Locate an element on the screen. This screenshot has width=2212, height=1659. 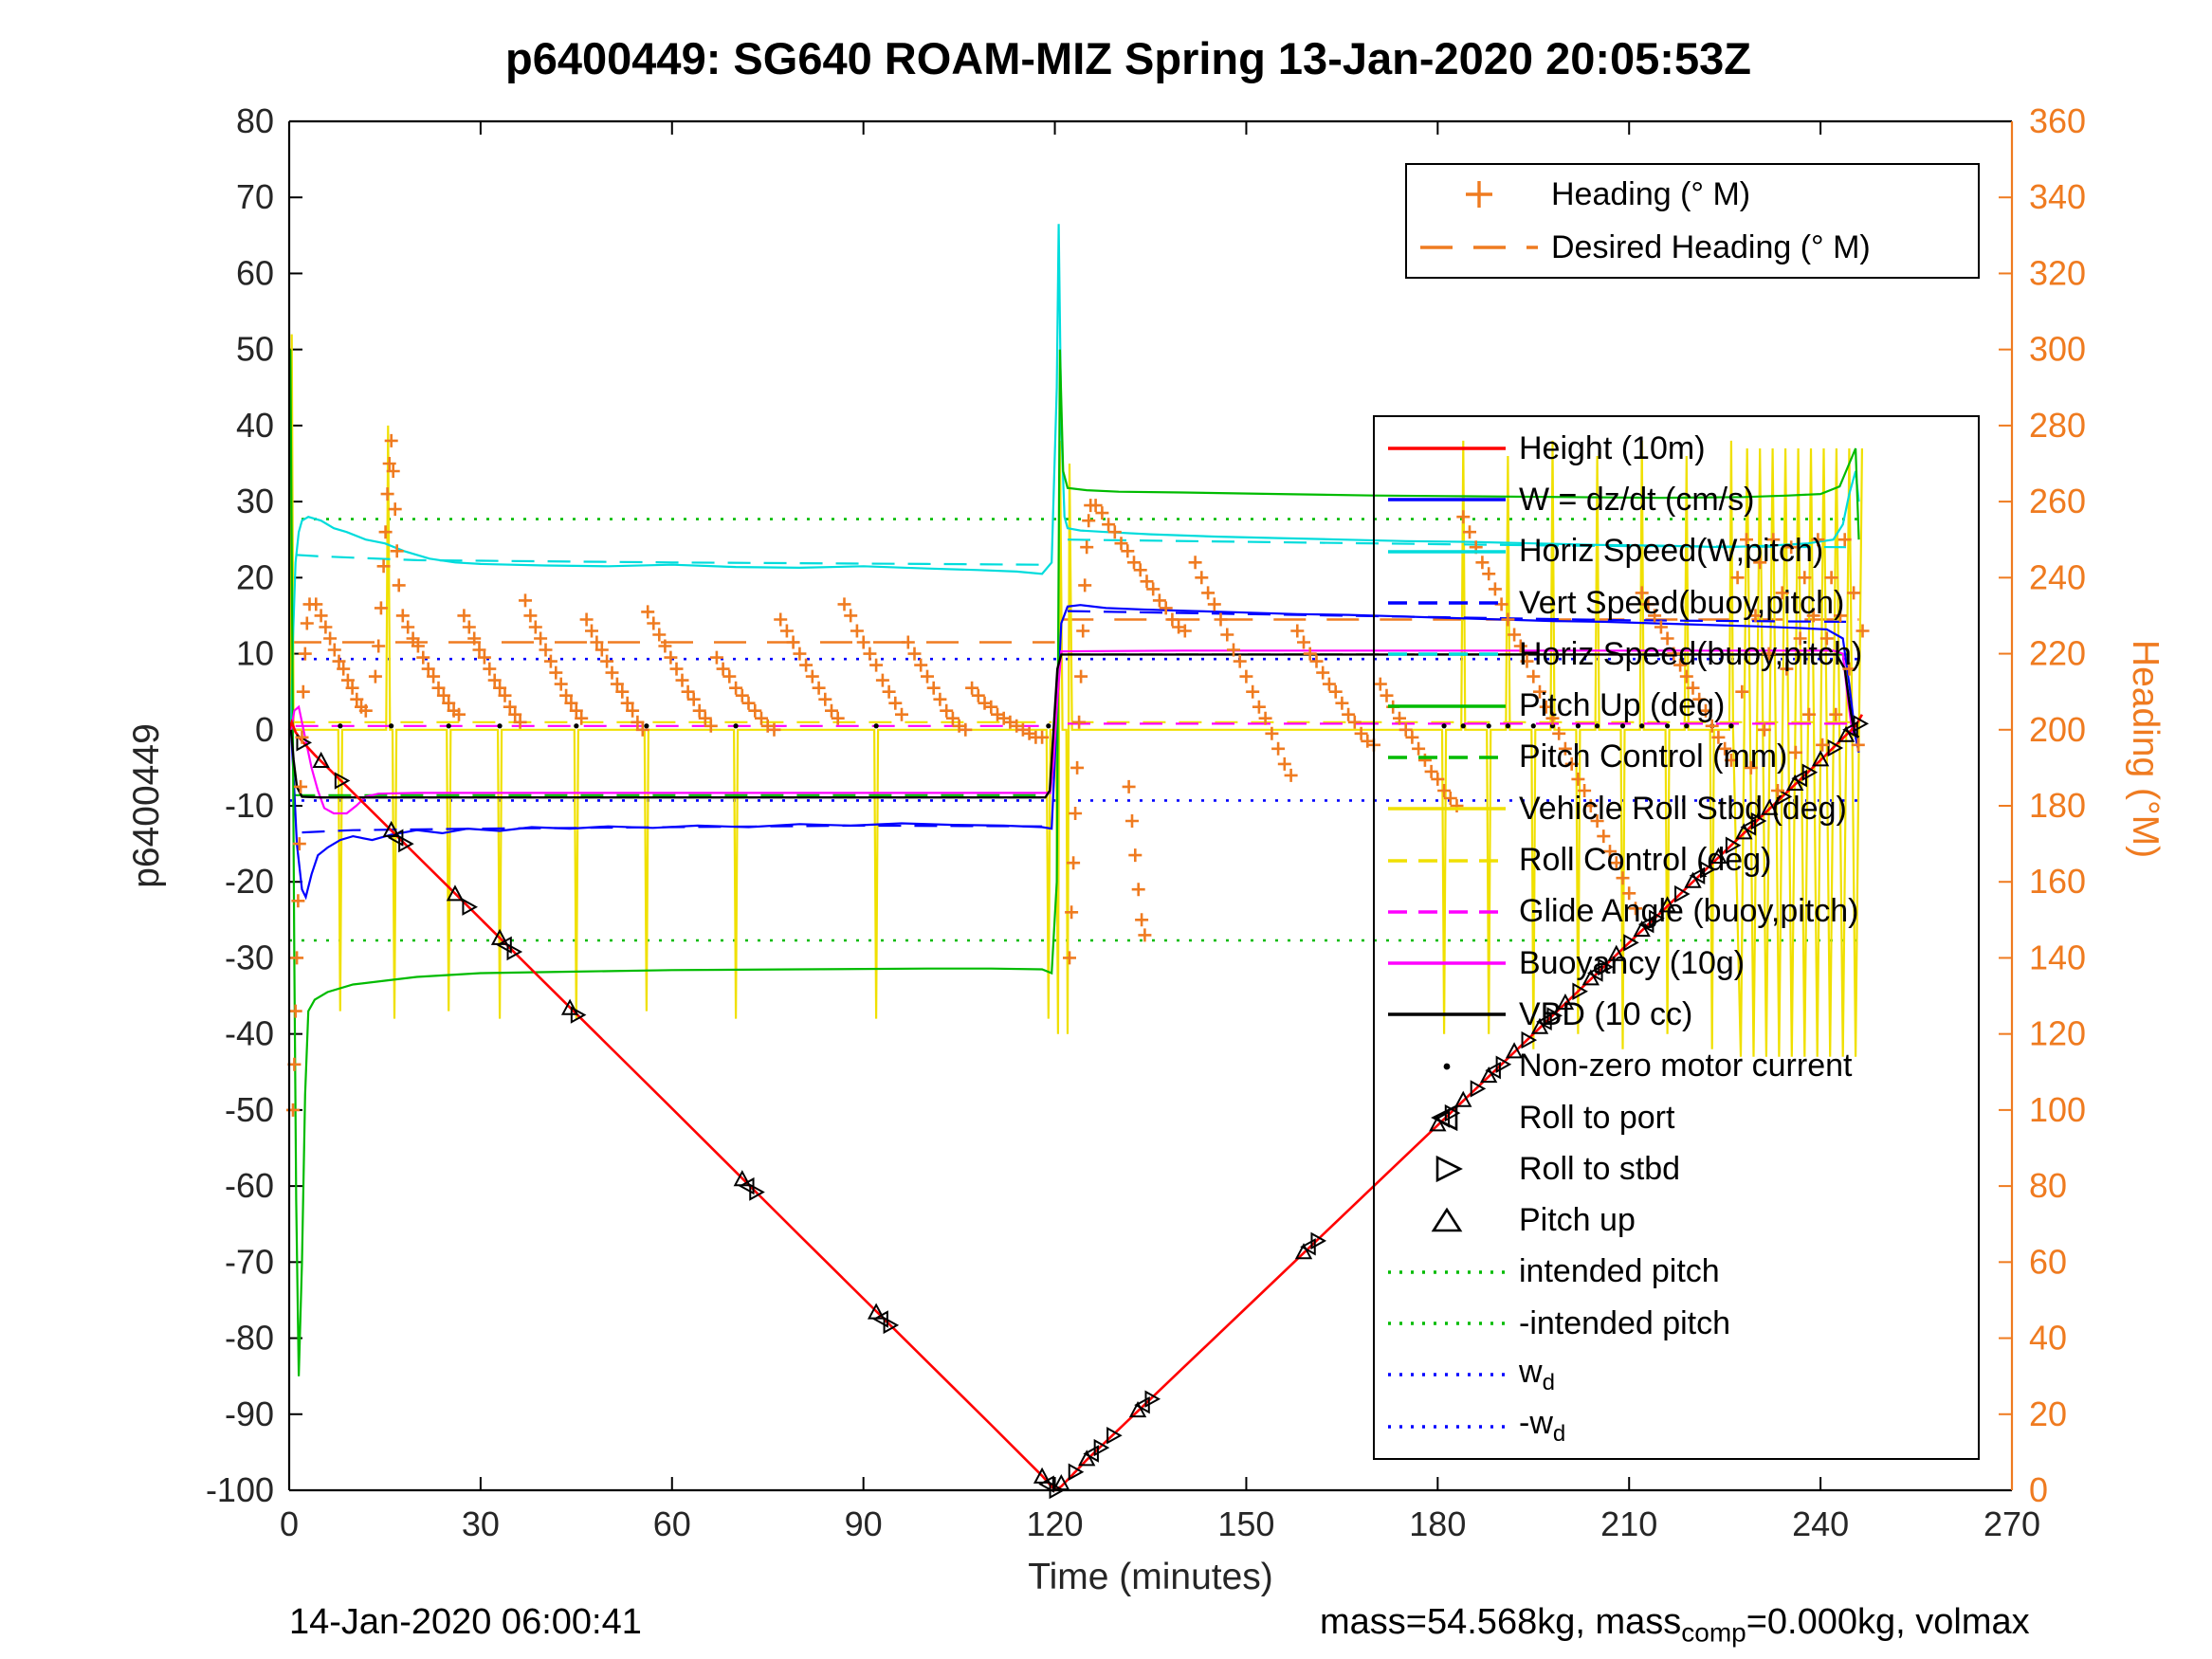
y-right-tick-label: 80 is located at coordinates (2048, 1185).